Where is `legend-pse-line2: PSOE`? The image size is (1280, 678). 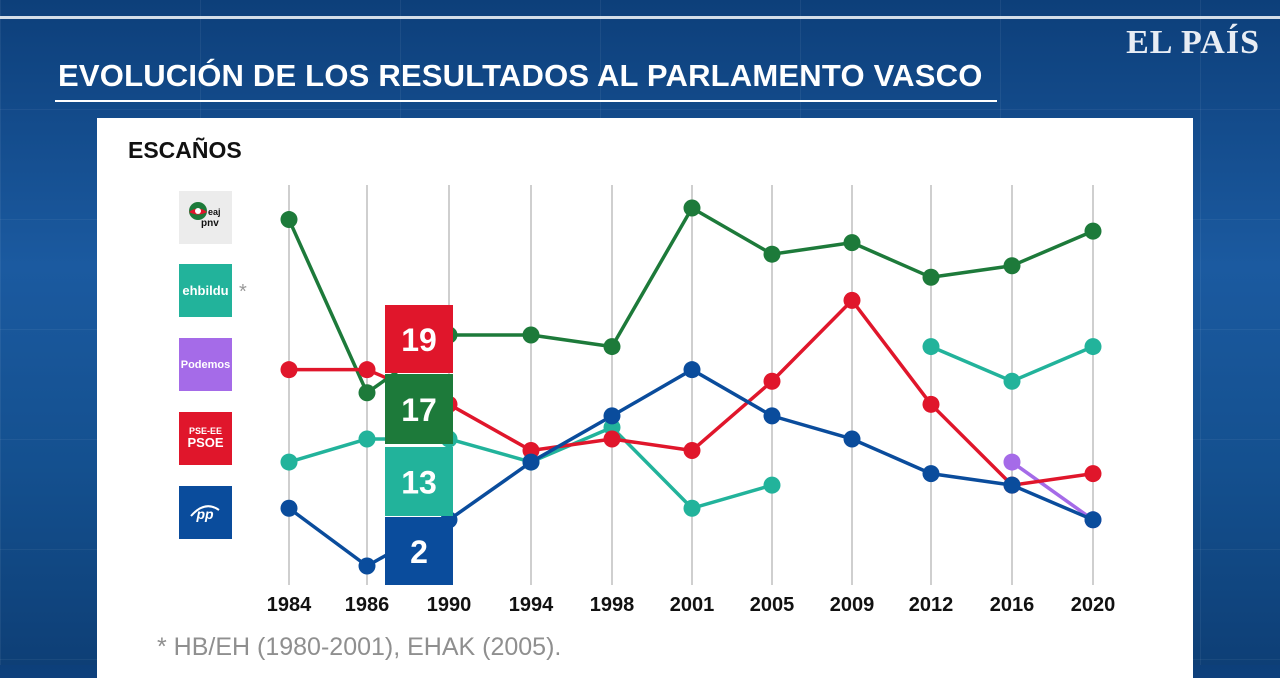
legend-pse-line2: PSOE is located at coordinates (205, 443).